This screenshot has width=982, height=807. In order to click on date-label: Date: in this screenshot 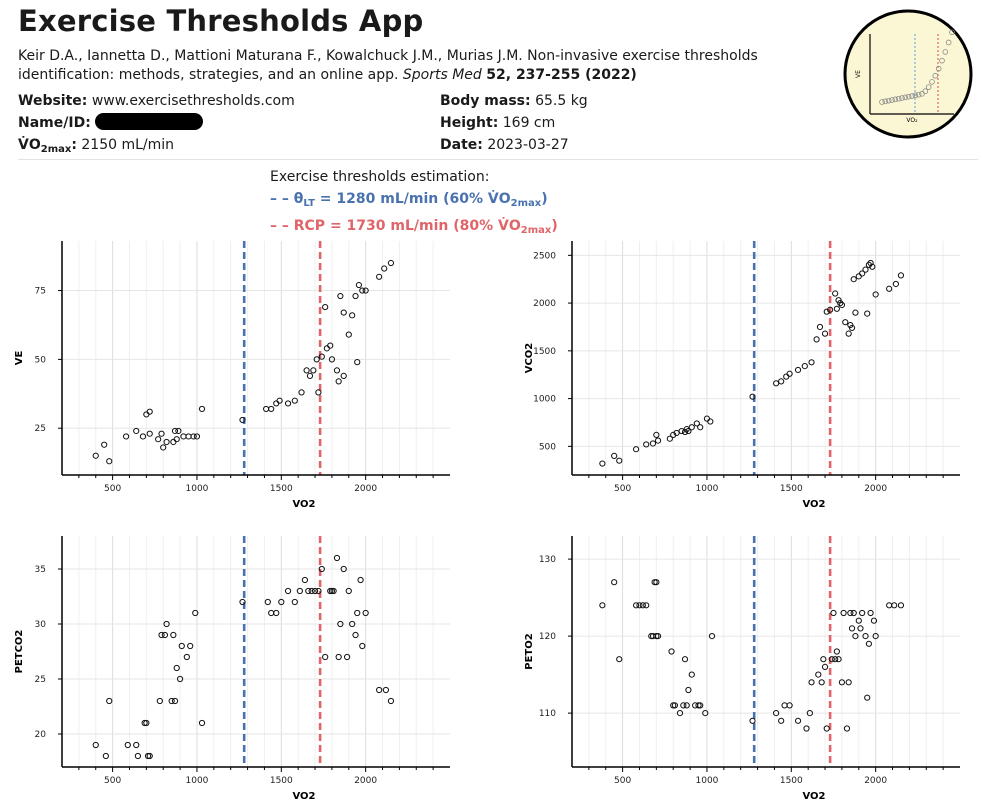, I will do `click(461, 145)`.